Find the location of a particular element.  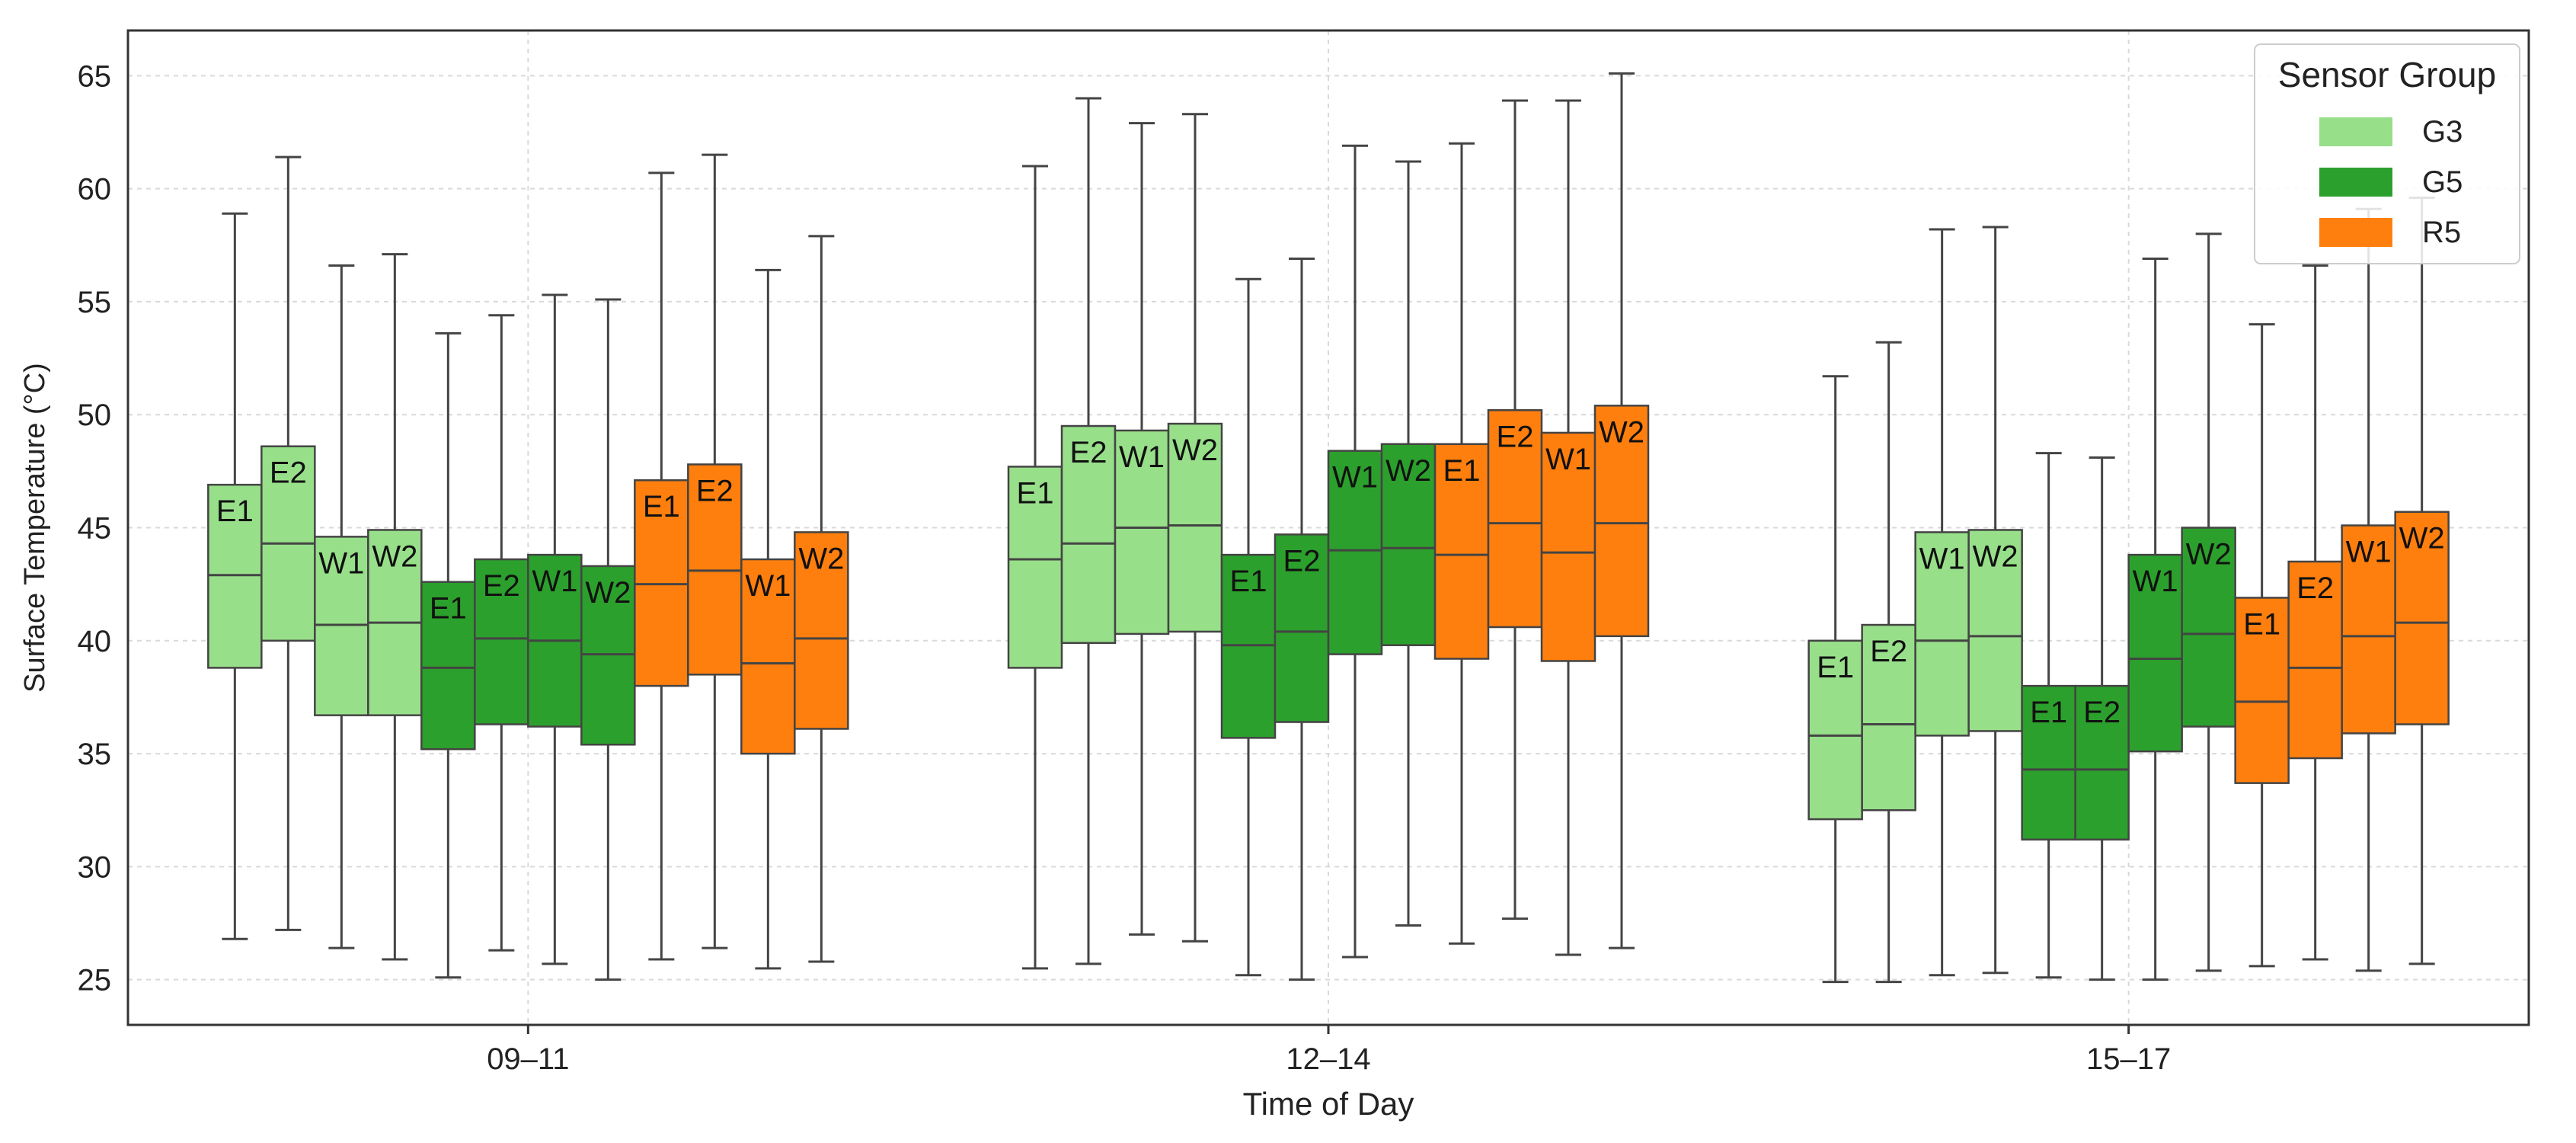

y-axis-label: Surface Temperature (°C) is located at coordinates (35, 528).